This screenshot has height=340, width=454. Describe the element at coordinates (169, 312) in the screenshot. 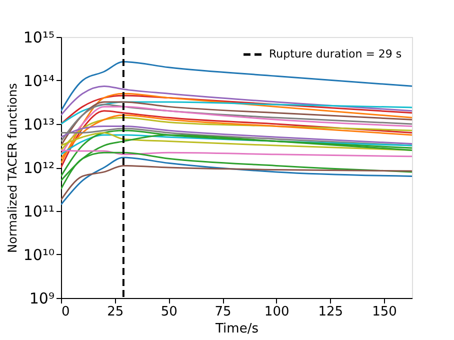

I see `x-tick-label: 50` at that location.